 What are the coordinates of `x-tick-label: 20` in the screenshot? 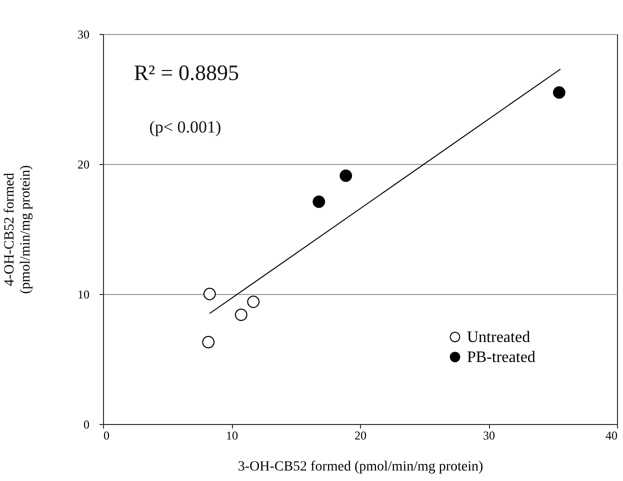 It's located at (360, 435).